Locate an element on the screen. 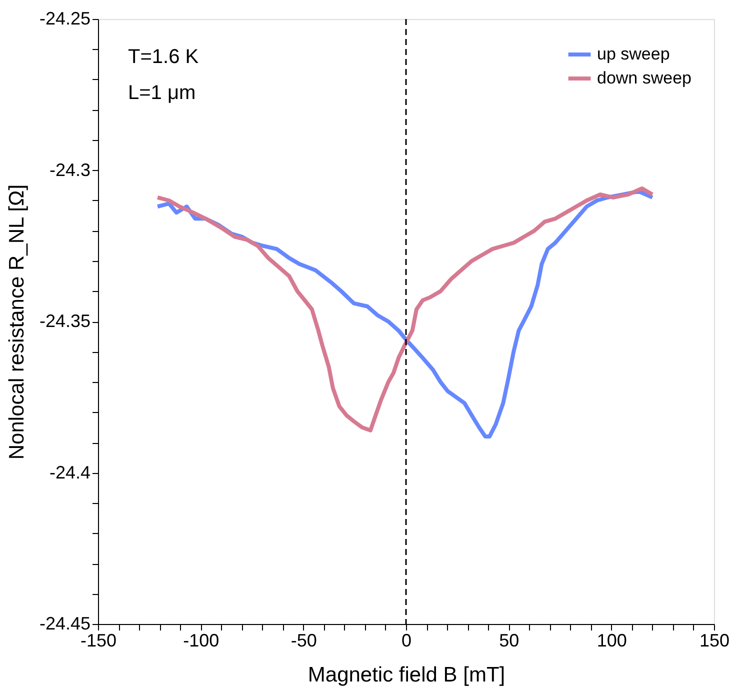 The image size is (749, 700). x-tick-label: 50 is located at coordinates (509, 640).